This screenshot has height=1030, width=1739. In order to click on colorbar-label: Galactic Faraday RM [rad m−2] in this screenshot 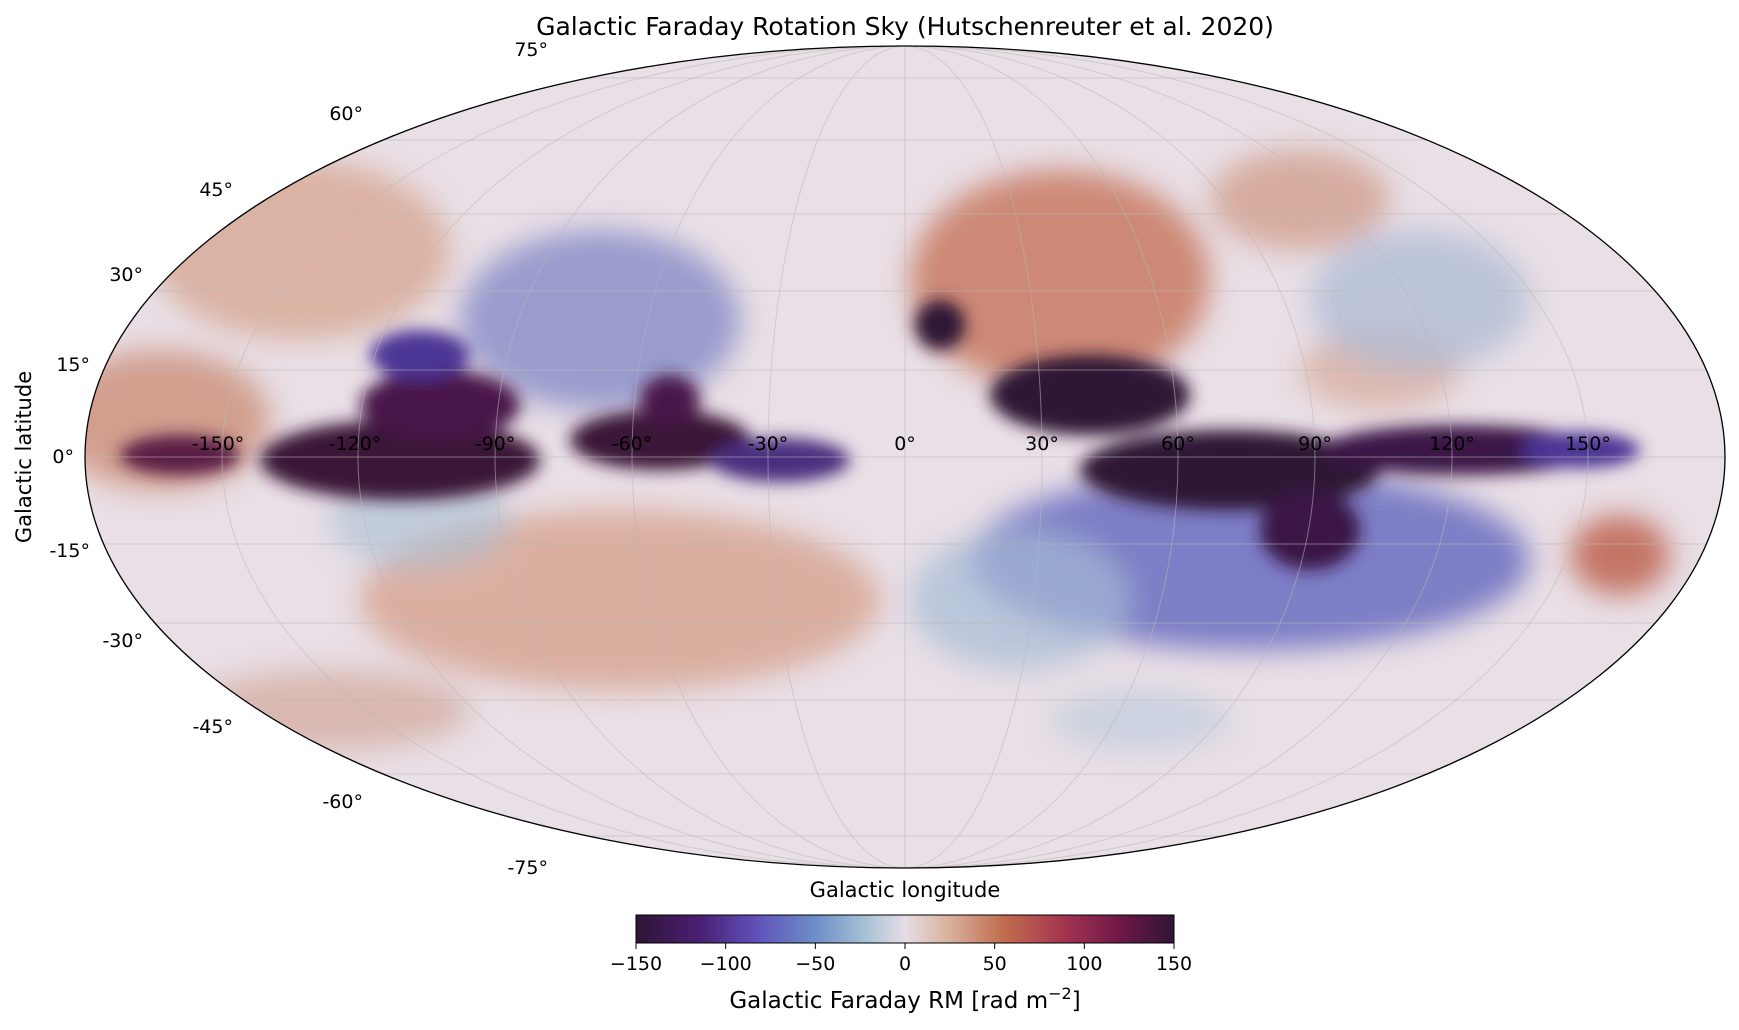, I will do `click(904, 999)`.